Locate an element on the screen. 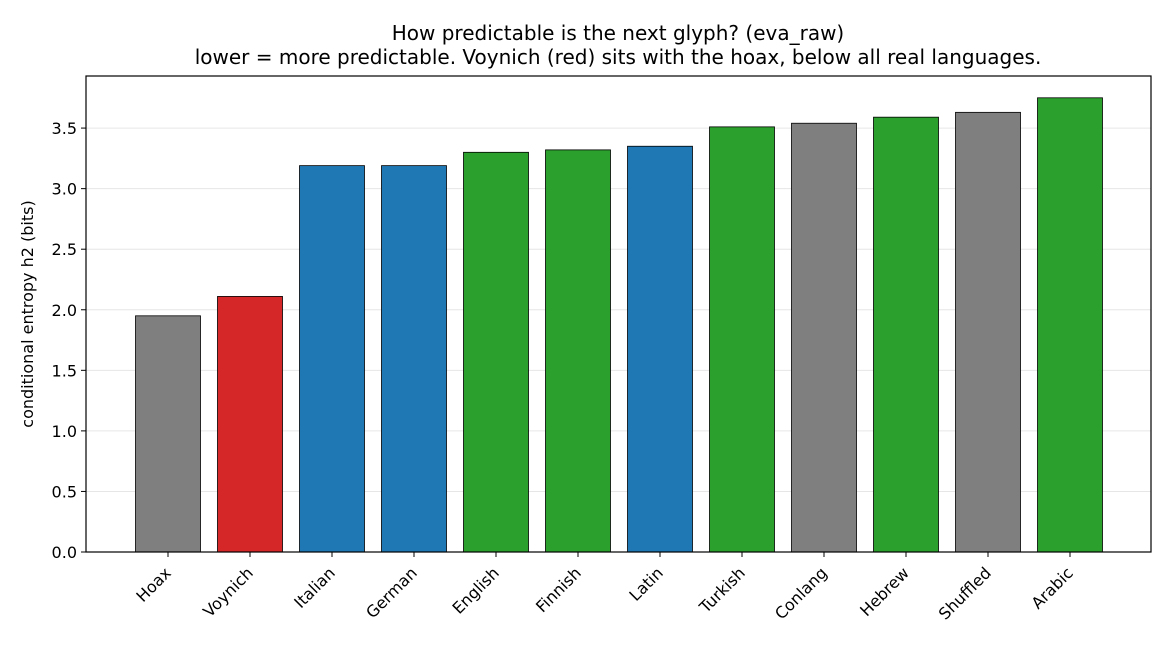 Image resolution: width=1170 pixels, height=650 pixels. y-tick-label: 0.5 is located at coordinates (64, 491).